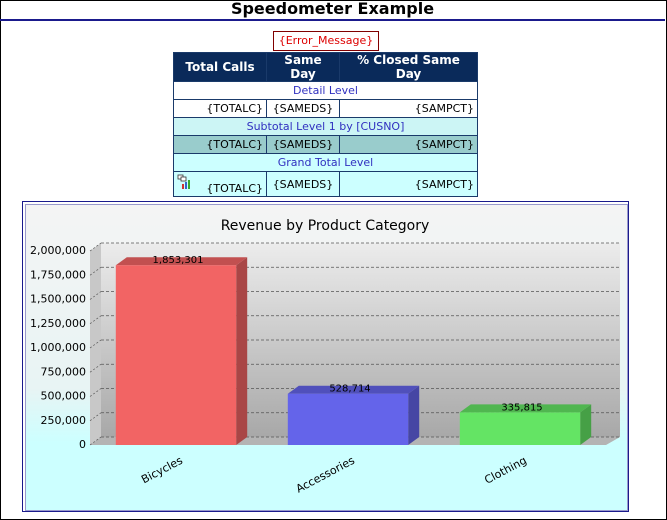  What do you see at coordinates (349, 389) in the screenshot?
I see `value-label: 528,714` at bounding box center [349, 389].